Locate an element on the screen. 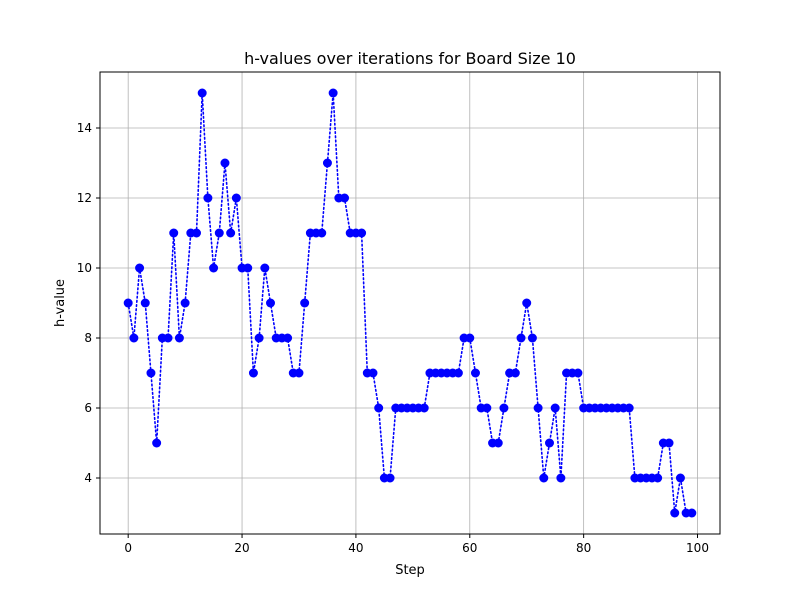 The width and height of the screenshot is (800, 600). y-tick-label: 4 is located at coordinates (88, 478).